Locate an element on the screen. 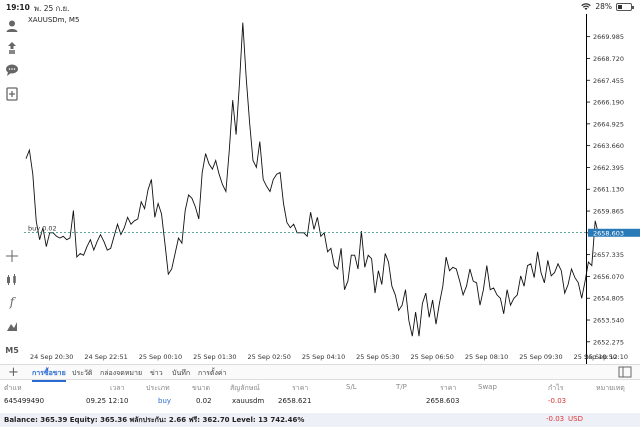  price-tick-label: 2667.455 is located at coordinates (608, 81).